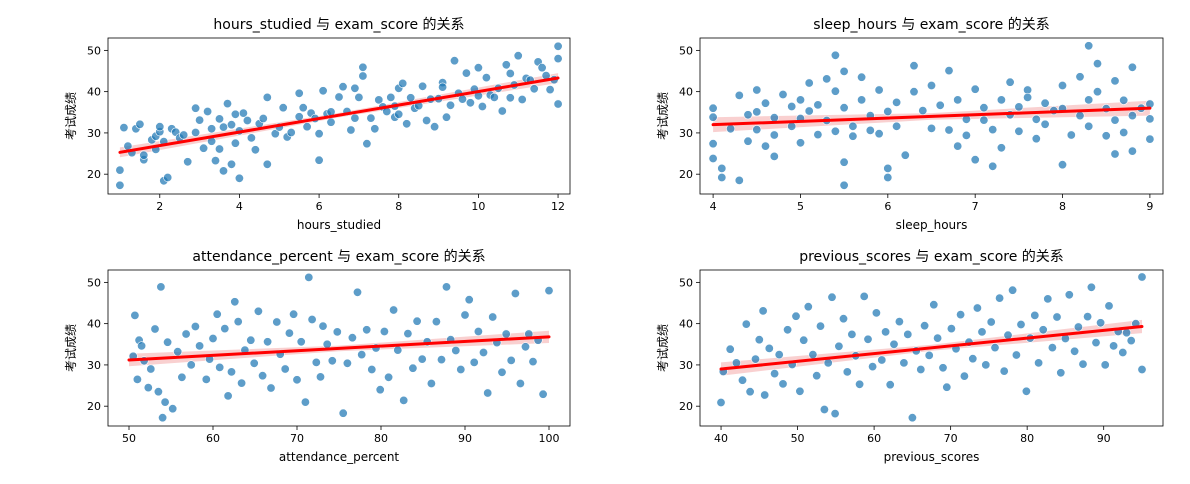 This screenshot has height=484, width=1190. Describe the element at coordinates (1149, 206) in the screenshot. I see `x-tick-label: 9` at that location.